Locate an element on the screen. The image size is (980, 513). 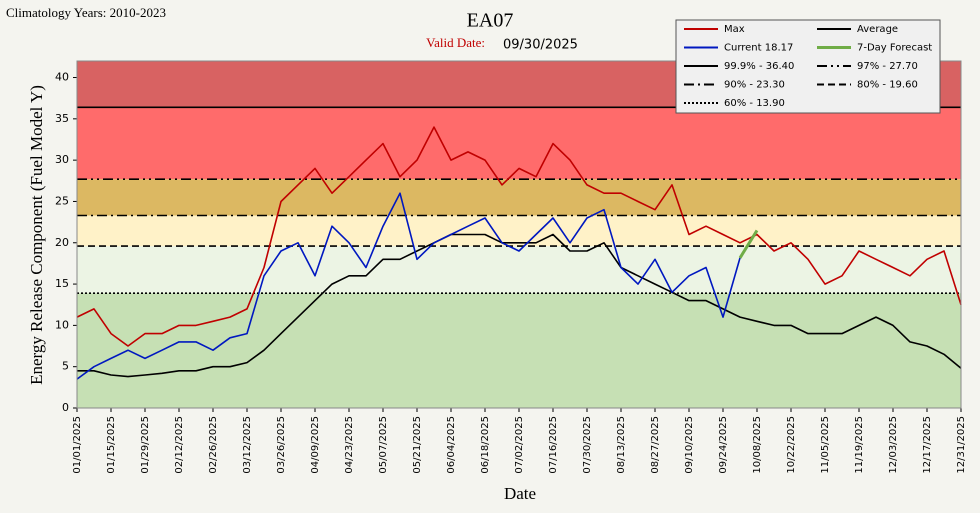
valid-date: 09/30/2025 is located at coordinates (540, 45).